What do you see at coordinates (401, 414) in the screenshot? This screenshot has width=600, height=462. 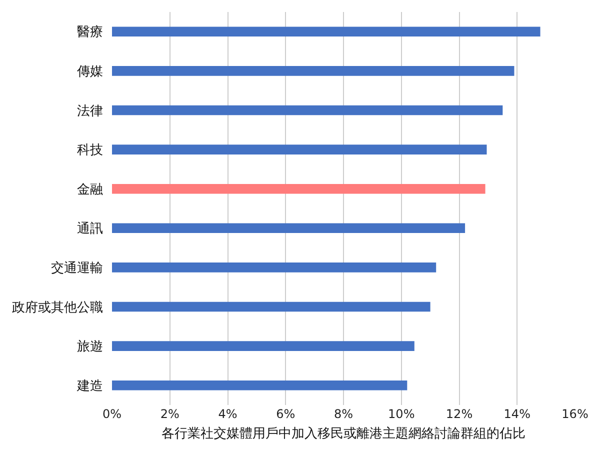 I see `x-tick-label: 10%` at bounding box center [401, 414].